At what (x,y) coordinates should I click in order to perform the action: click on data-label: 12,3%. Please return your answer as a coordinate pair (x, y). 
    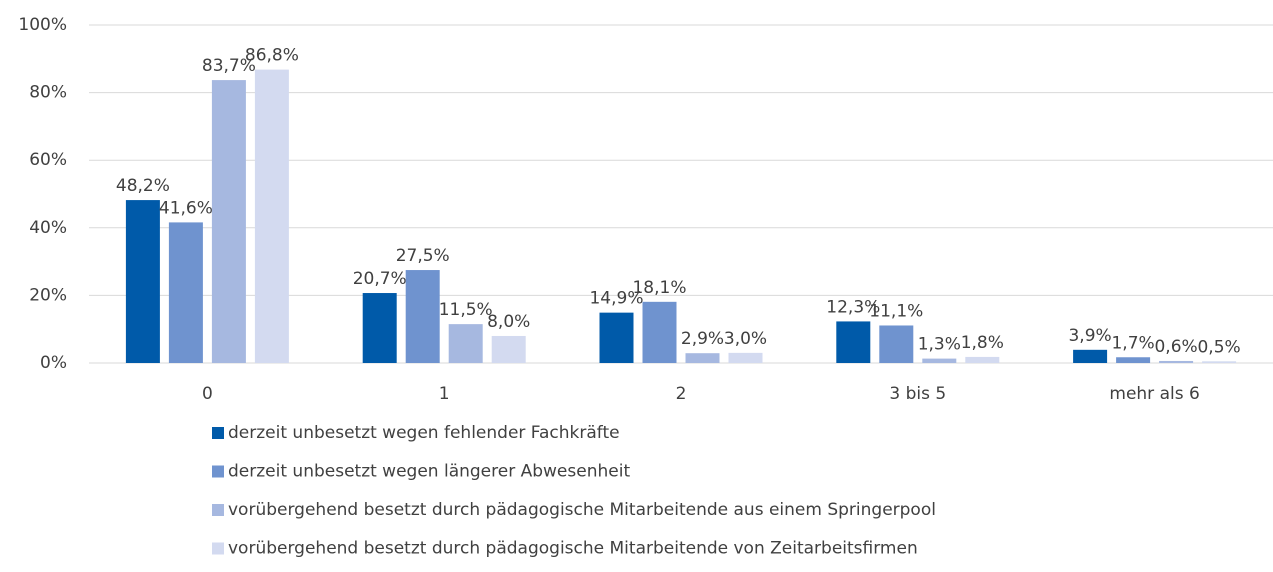
    Looking at the image, I should click on (853, 307).